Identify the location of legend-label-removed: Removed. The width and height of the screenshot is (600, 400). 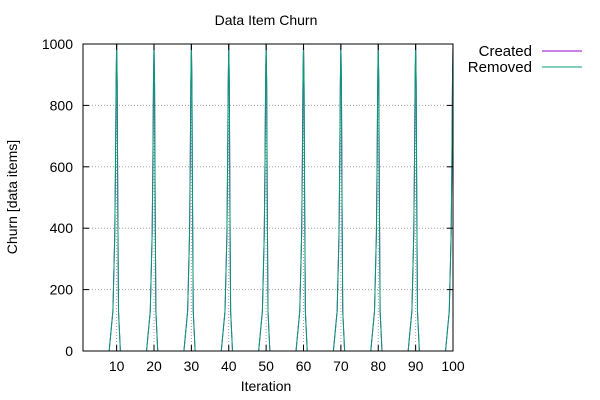
(500, 67).